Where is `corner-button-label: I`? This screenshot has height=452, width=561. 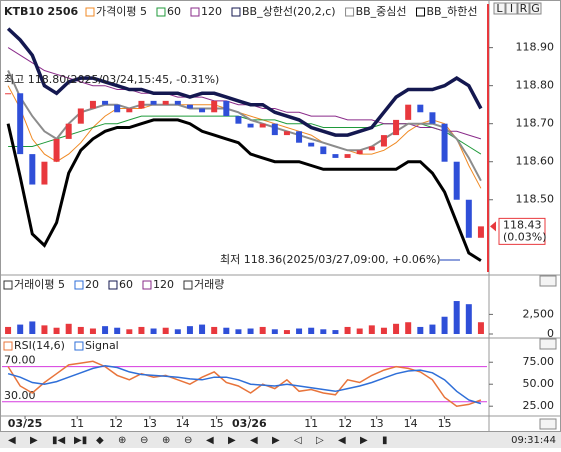 corner-button-label: I is located at coordinates (511, 8).